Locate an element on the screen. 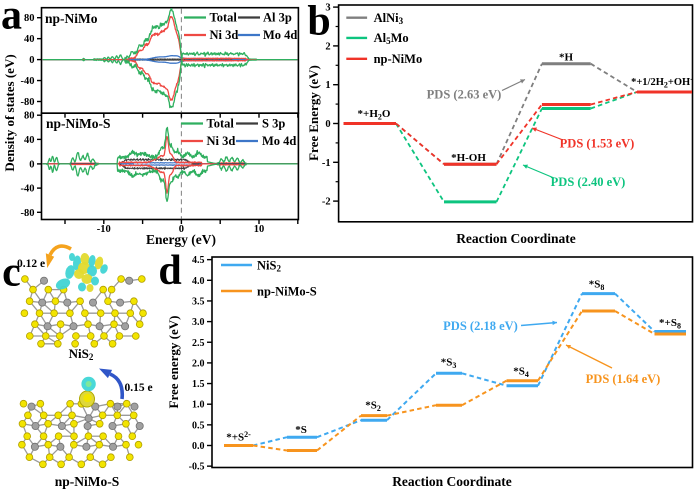 The width and height of the screenshot is (700, 494). svg-text: d is located at coordinates (169, 271).